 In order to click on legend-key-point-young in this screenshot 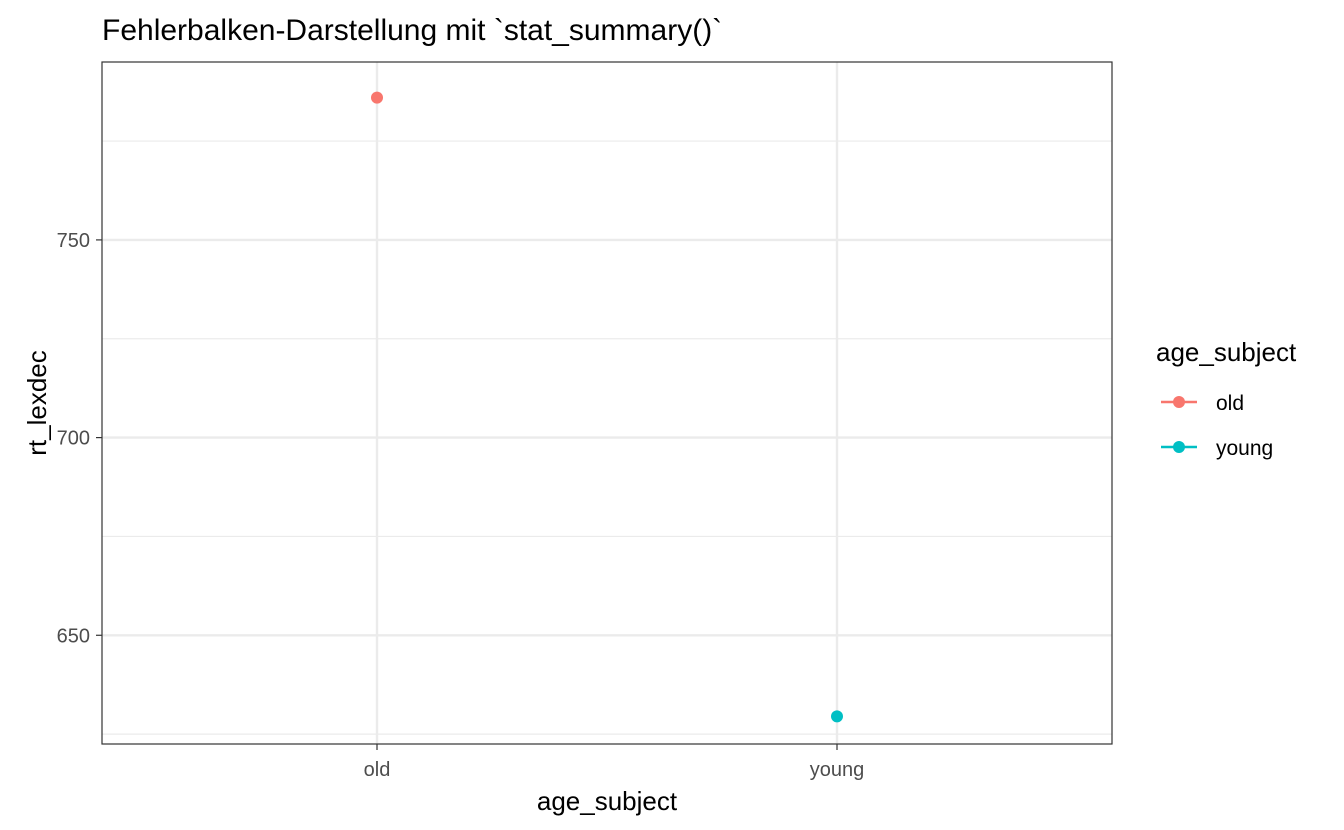, I will do `click(1179, 447)`.